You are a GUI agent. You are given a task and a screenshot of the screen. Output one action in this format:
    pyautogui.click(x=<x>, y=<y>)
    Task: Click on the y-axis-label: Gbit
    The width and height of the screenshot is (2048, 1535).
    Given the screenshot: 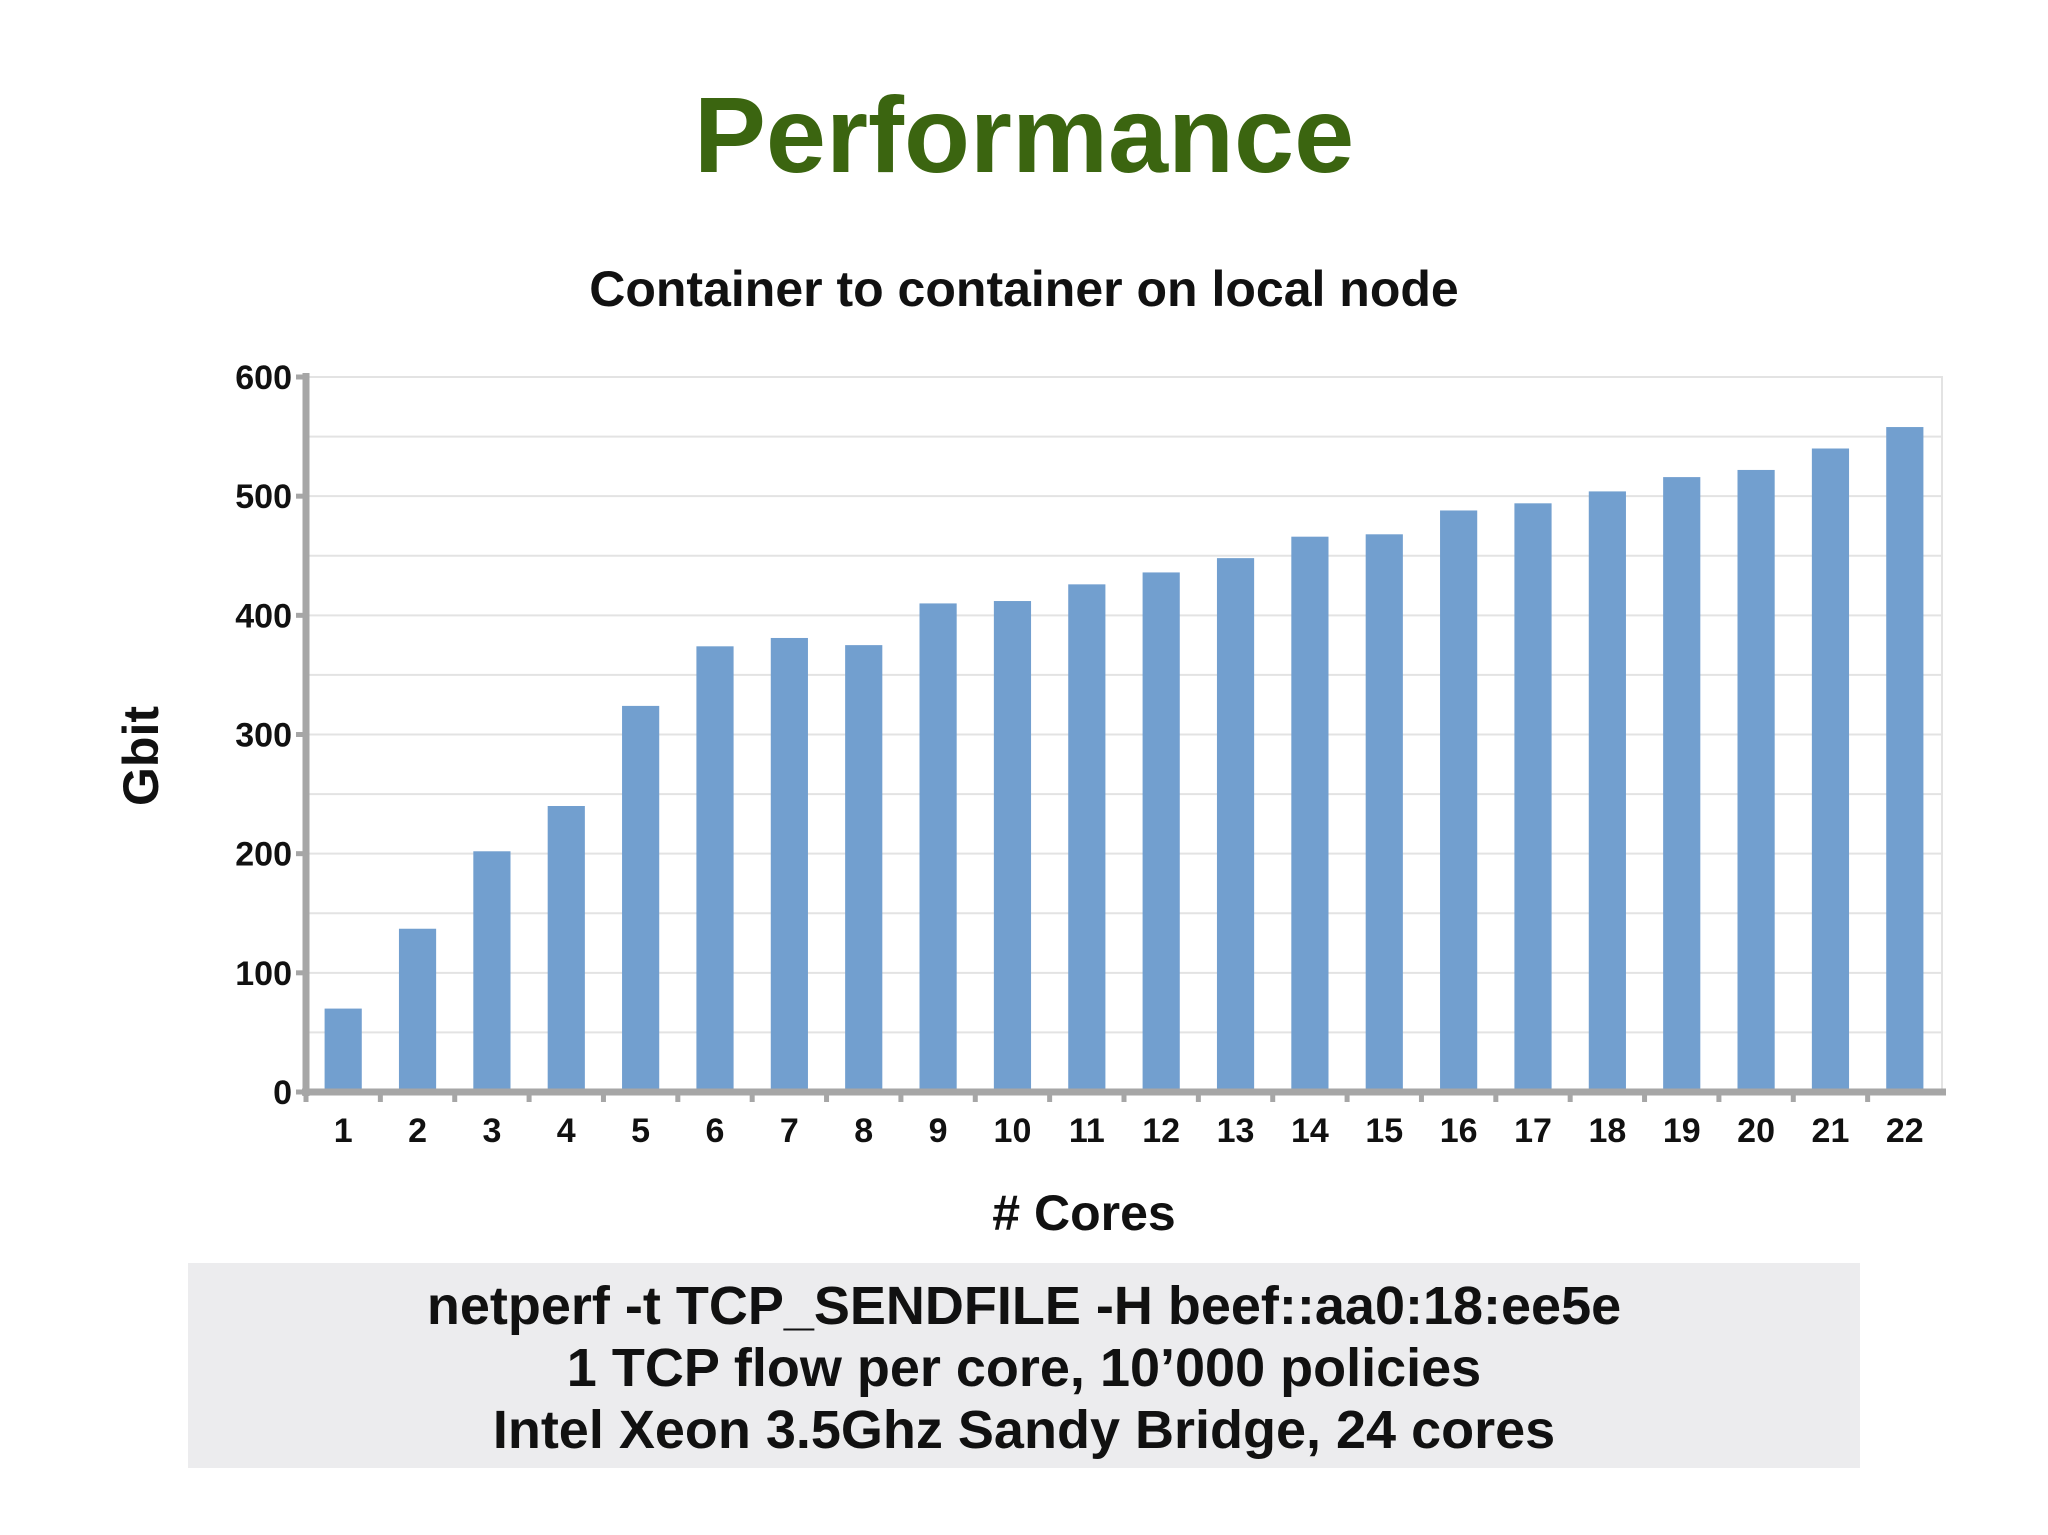 What is the action you would take?
    pyautogui.click(x=141, y=756)
    